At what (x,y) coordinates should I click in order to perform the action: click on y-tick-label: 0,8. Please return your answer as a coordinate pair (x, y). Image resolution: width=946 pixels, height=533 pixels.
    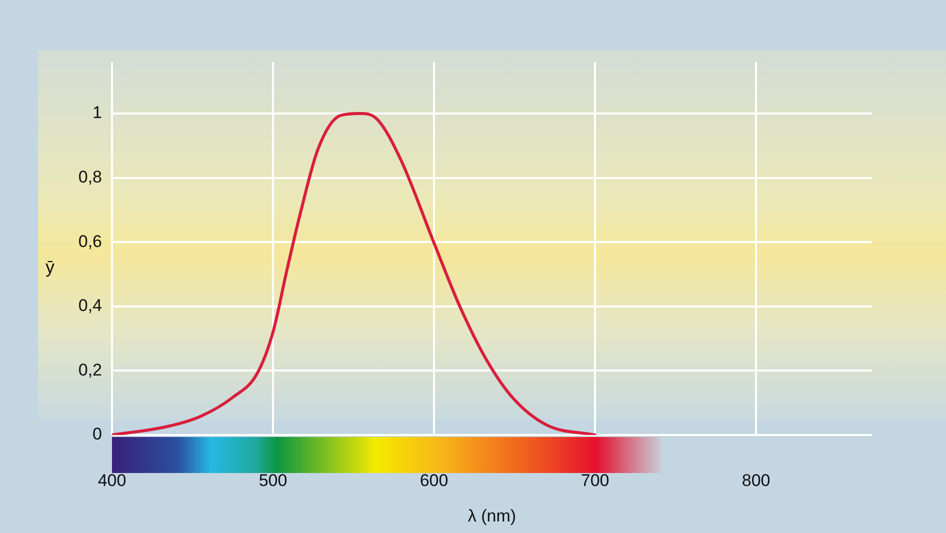
    Looking at the image, I should click on (90, 176).